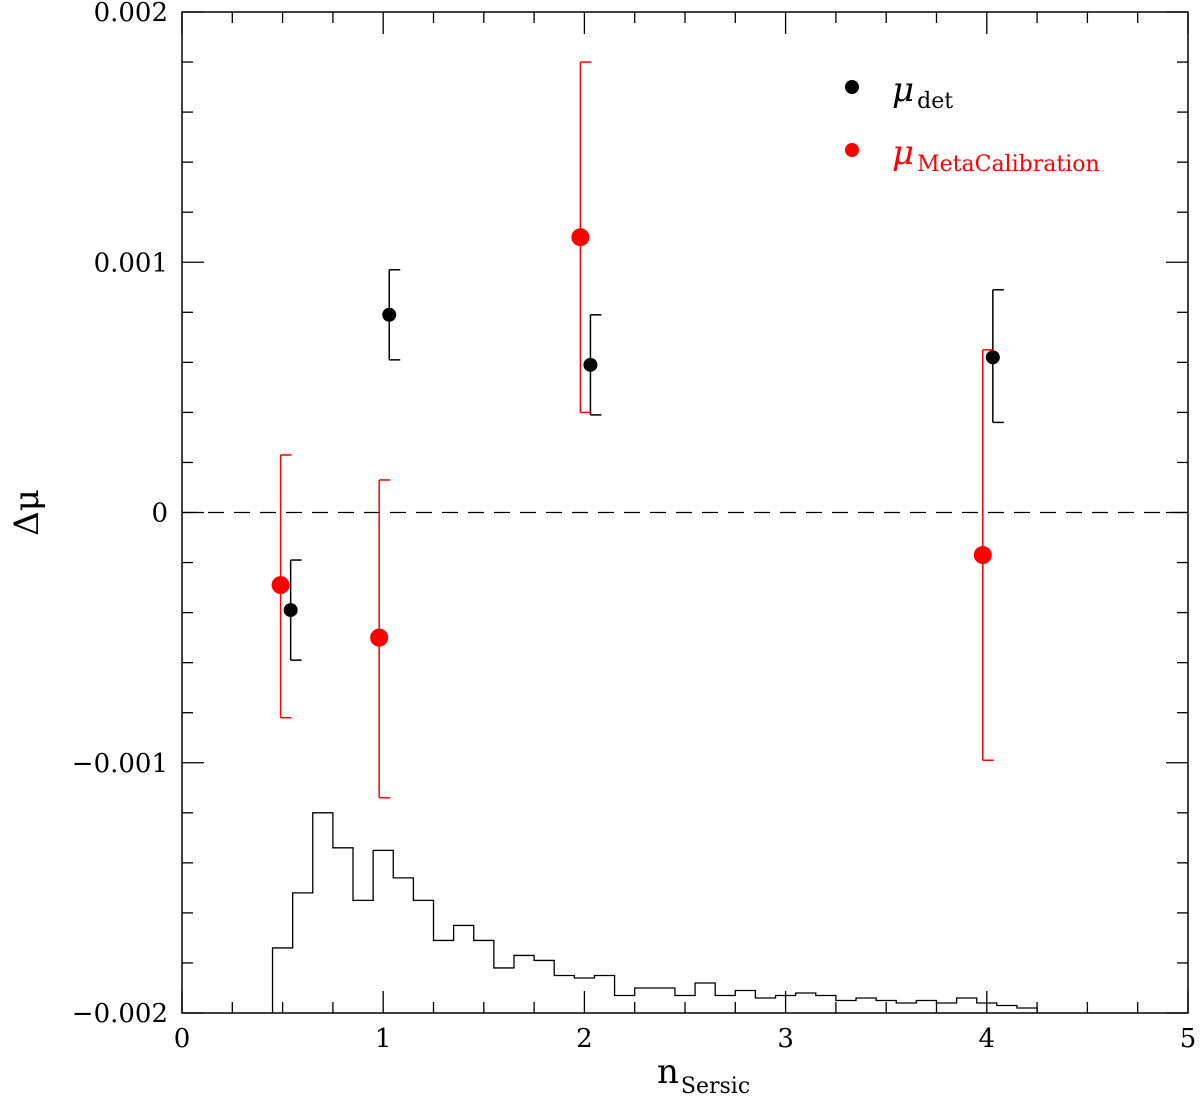 This screenshot has height=1107, width=1200. Describe the element at coordinates (584, 1039) in the screenshot. I see `x-tick-label: 2` at that location.